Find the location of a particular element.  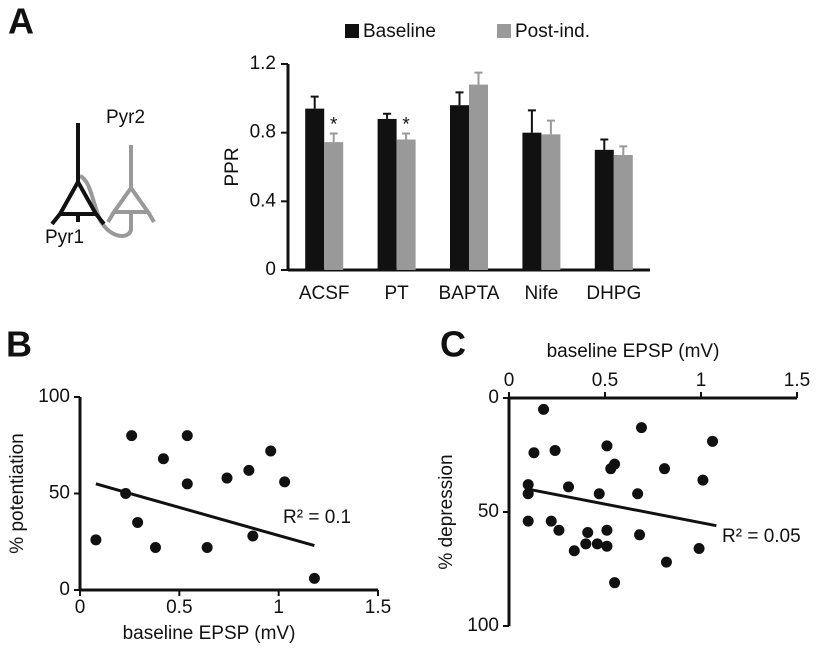

panel-label: C is located at coordinates (453, 344).